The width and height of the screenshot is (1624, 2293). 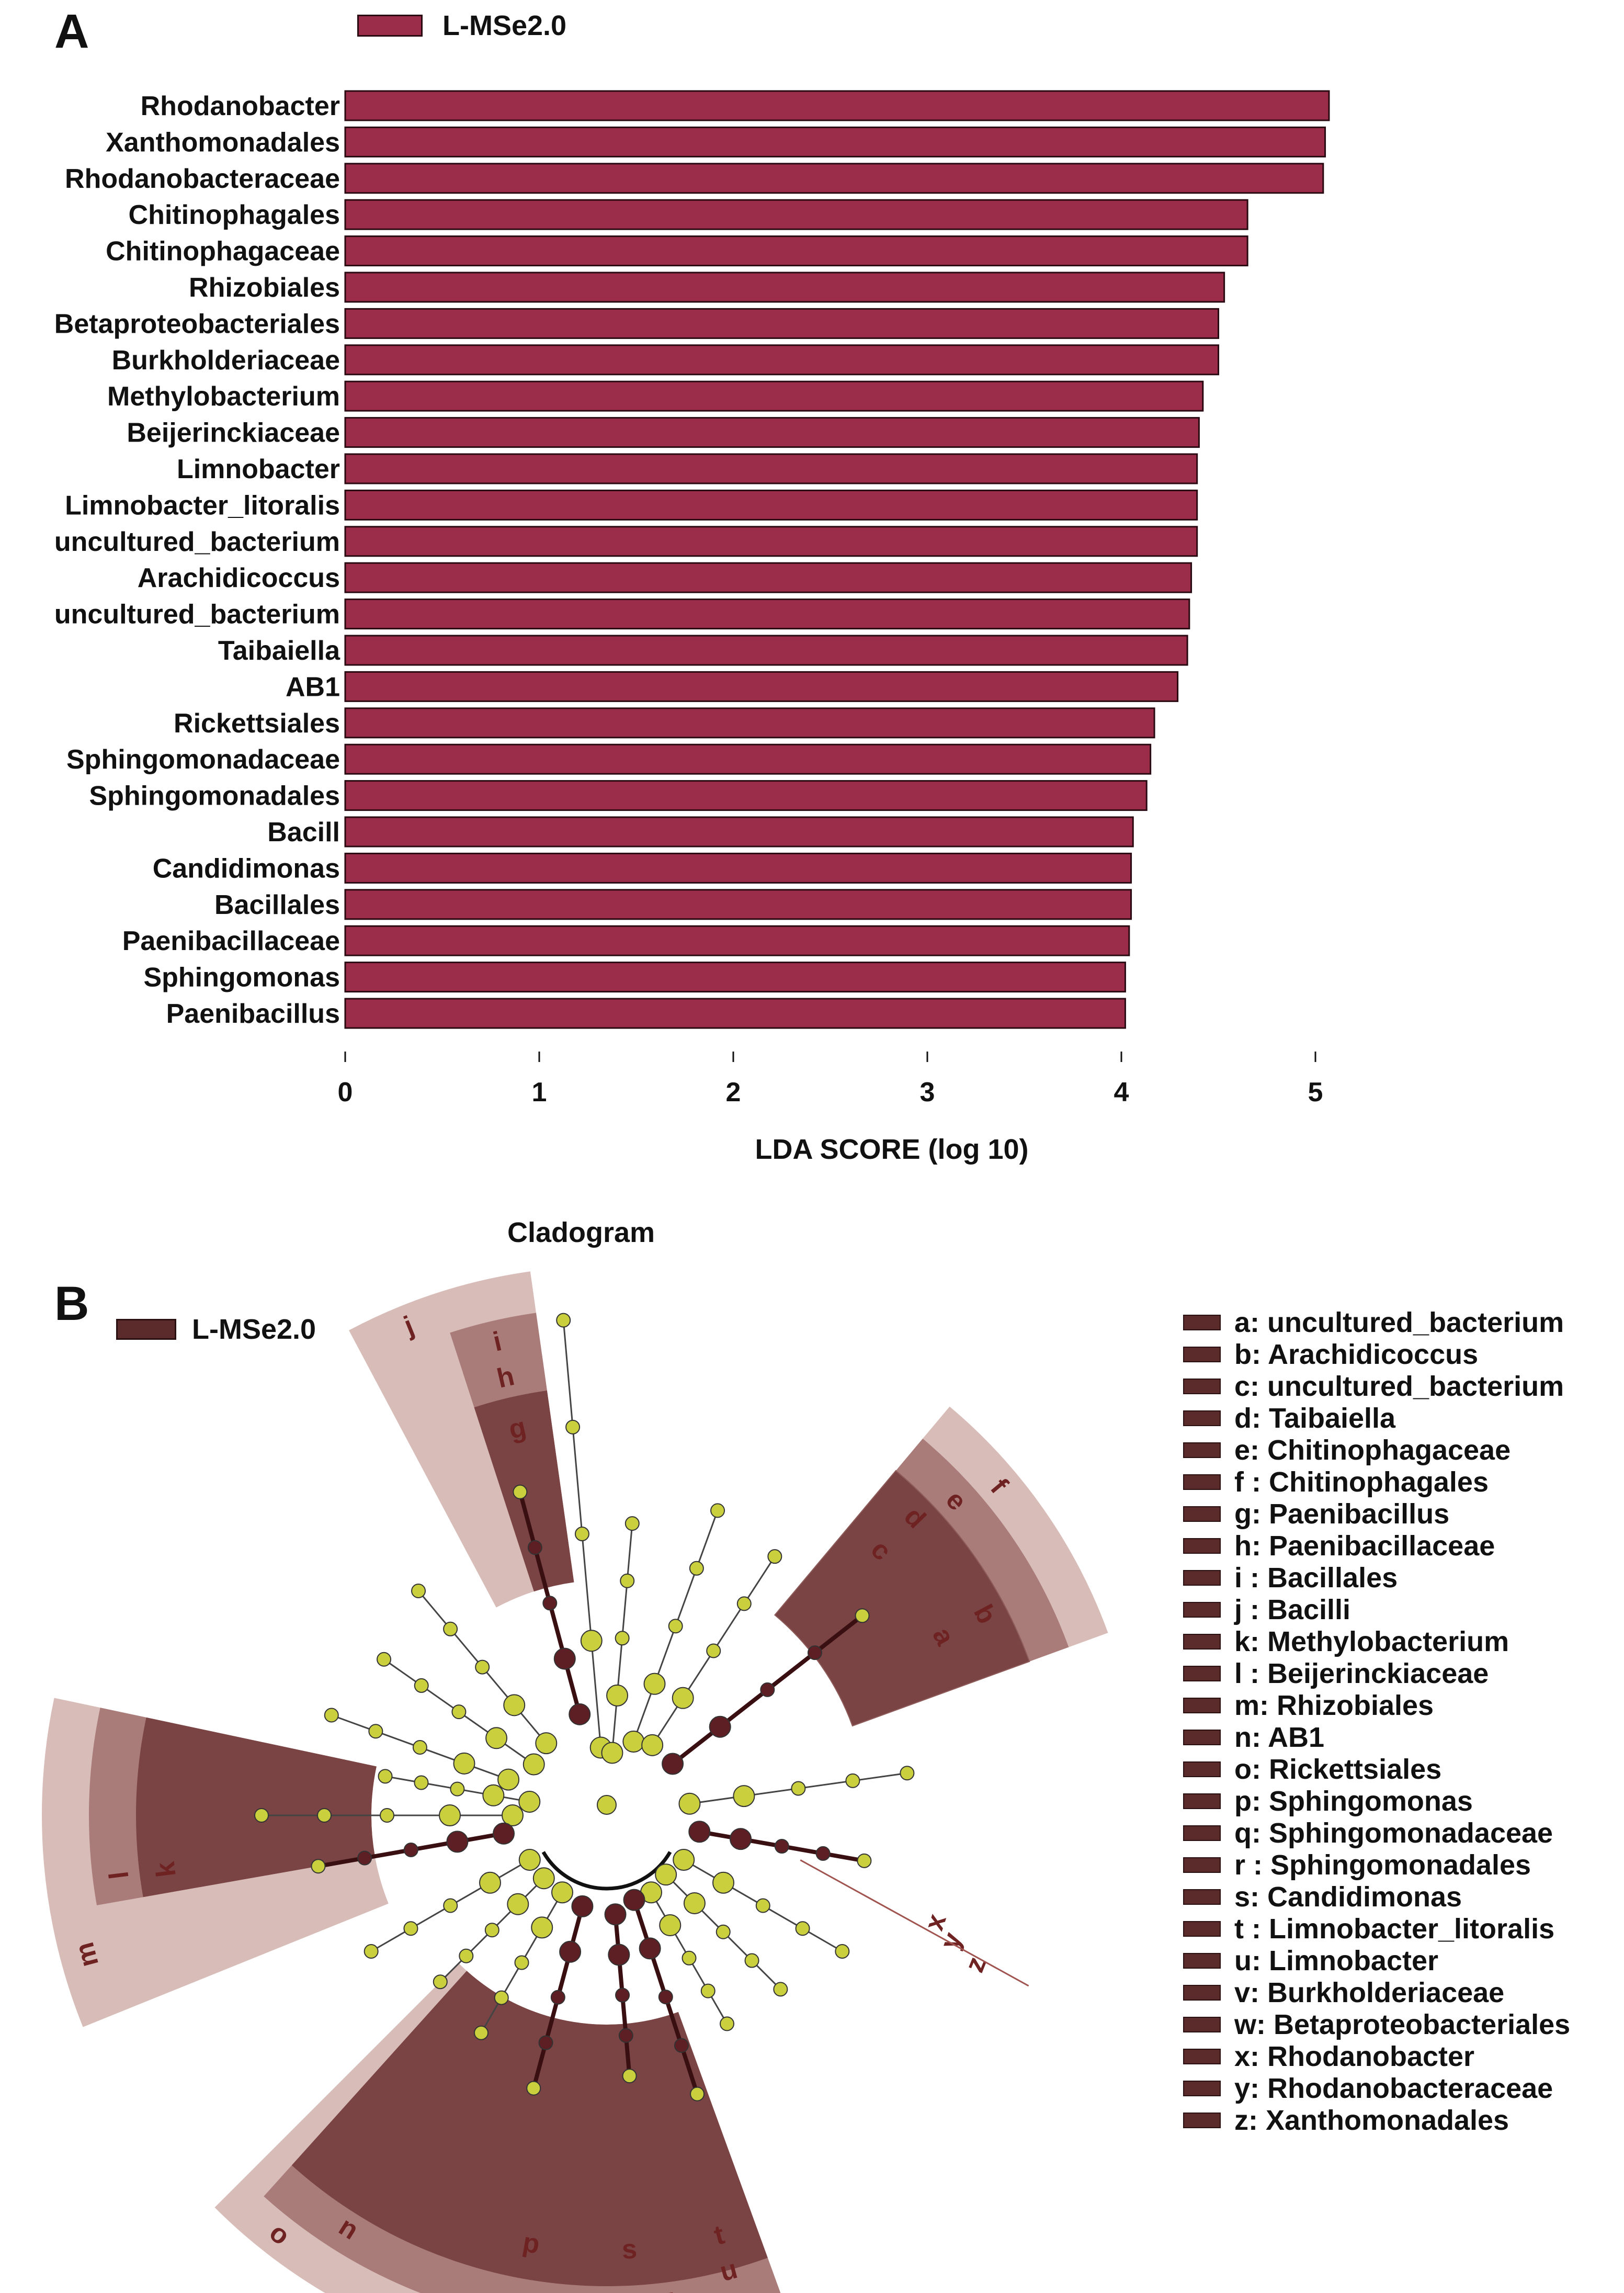 I want to click on key-label: y: Rhodanobacteraceae, so click(x=1393, y=2088).